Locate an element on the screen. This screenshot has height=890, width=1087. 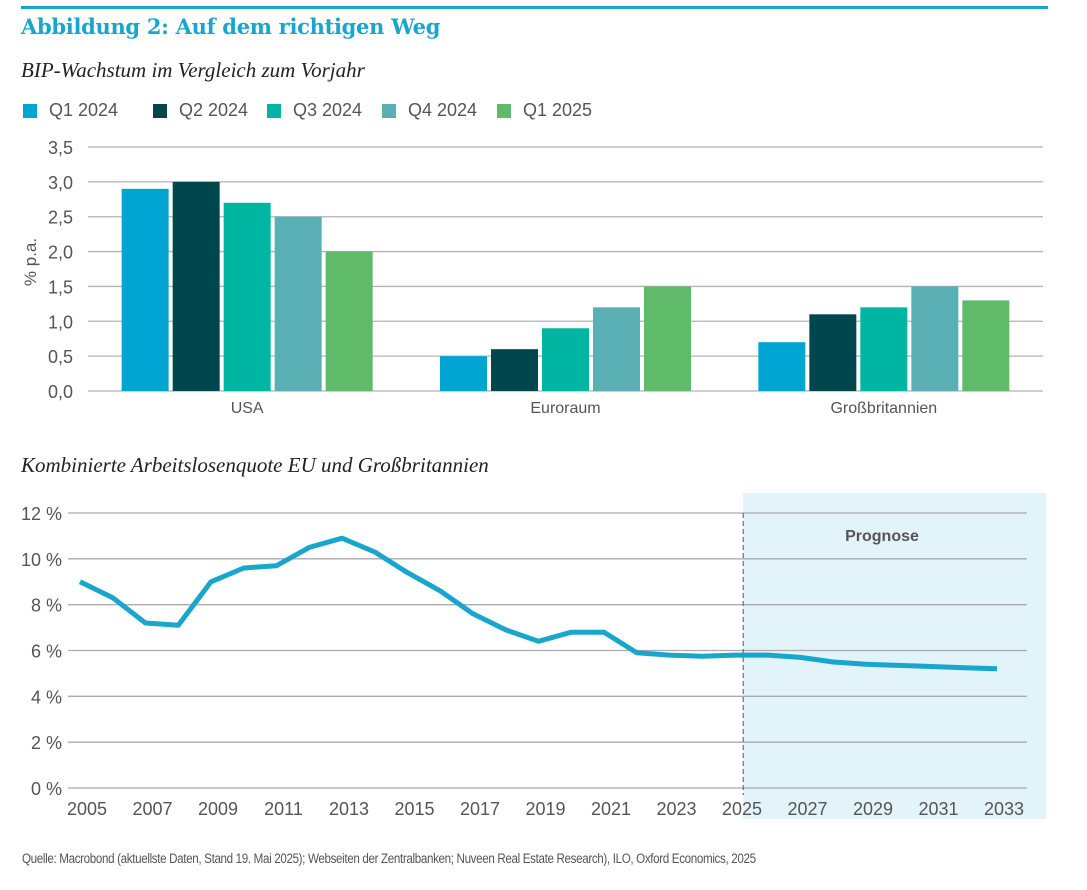
x-tick-label: 2019 is located at coordinates (545, 809).